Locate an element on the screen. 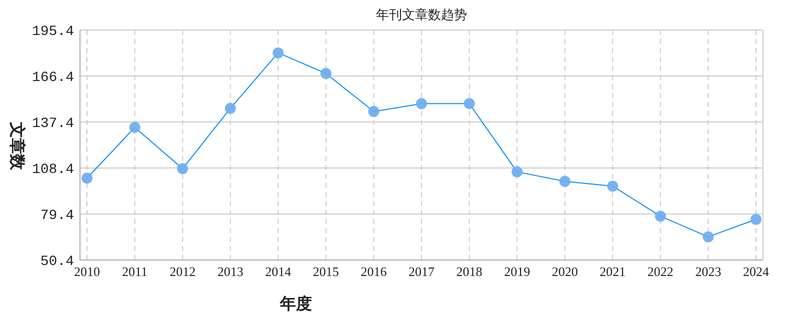 Image resolution: width=798 pixels, height=330 pixels. x-tick-label: 2018 is located at coordinates (469, 271).